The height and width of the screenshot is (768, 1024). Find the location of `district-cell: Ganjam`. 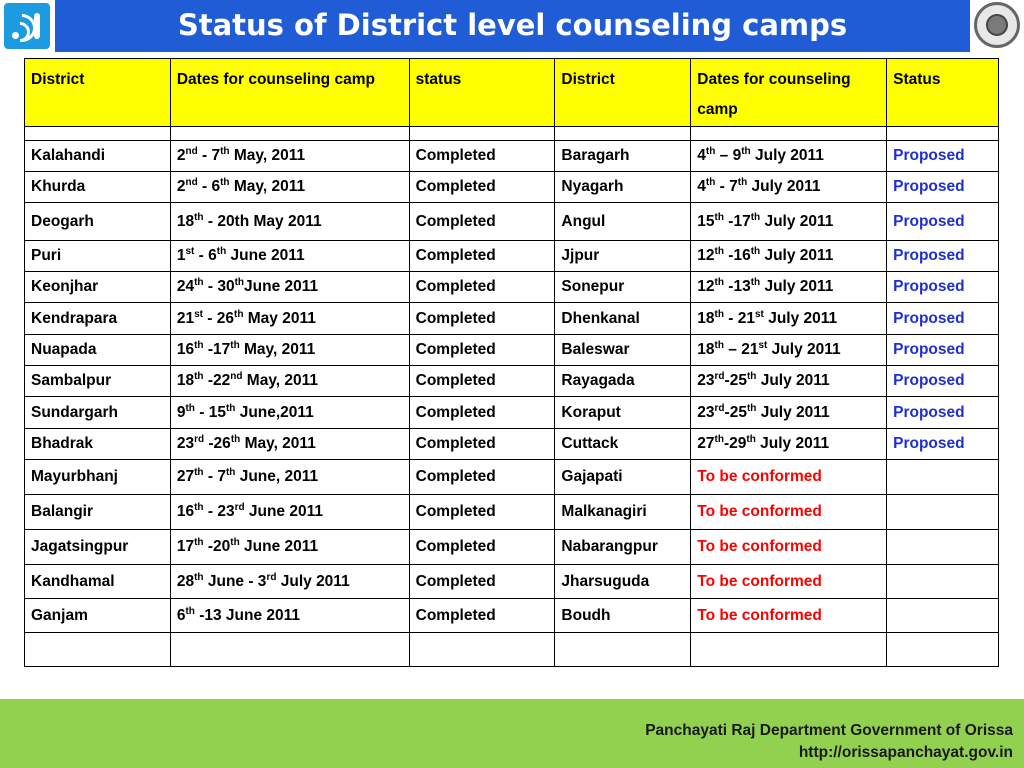

district-cell: Ganjam is located at coordinates (97, 615).